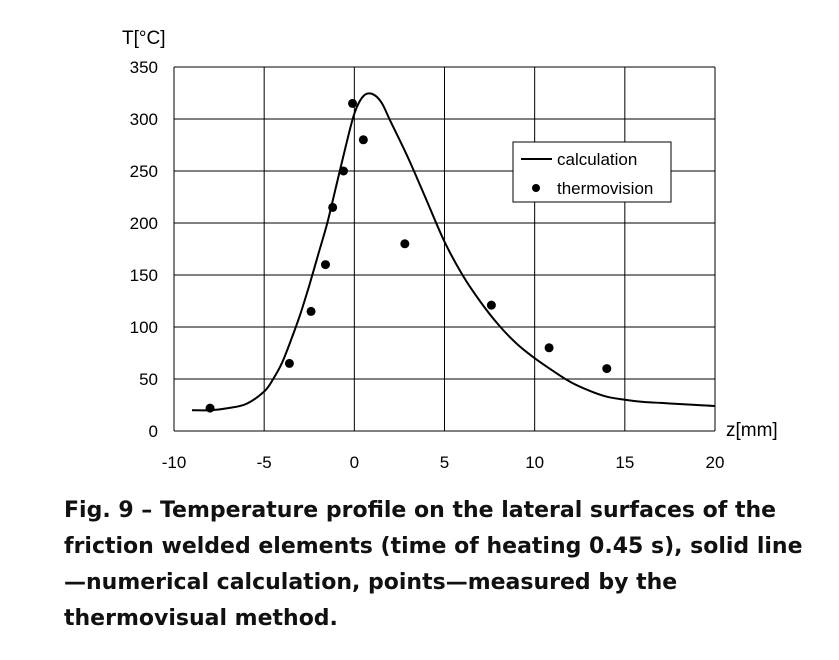 The width and height of the screenshot is (839, 660). What do you see at coordinates (534, 462) in the screenshot?
I see `x-tick-label: 10` at bounding box center [534, 462].